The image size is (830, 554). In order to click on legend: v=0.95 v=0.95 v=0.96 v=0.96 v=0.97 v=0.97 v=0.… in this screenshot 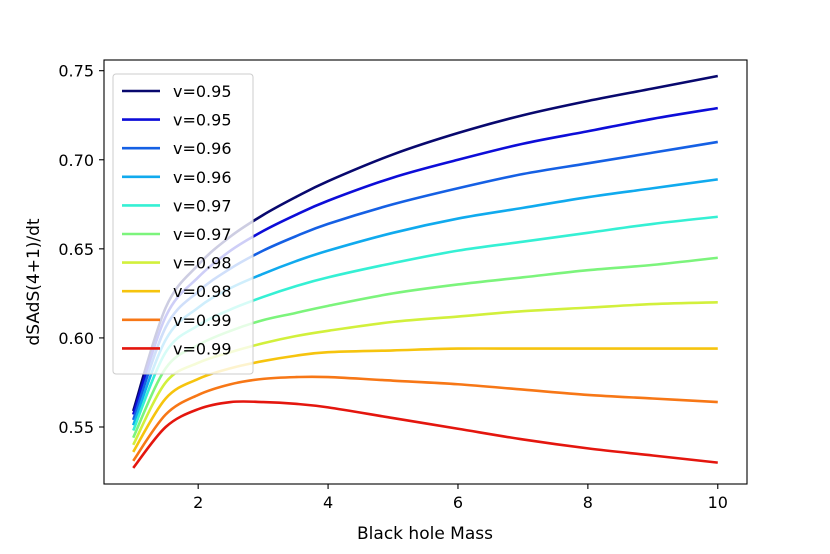, I will do `click(183, 224)`.